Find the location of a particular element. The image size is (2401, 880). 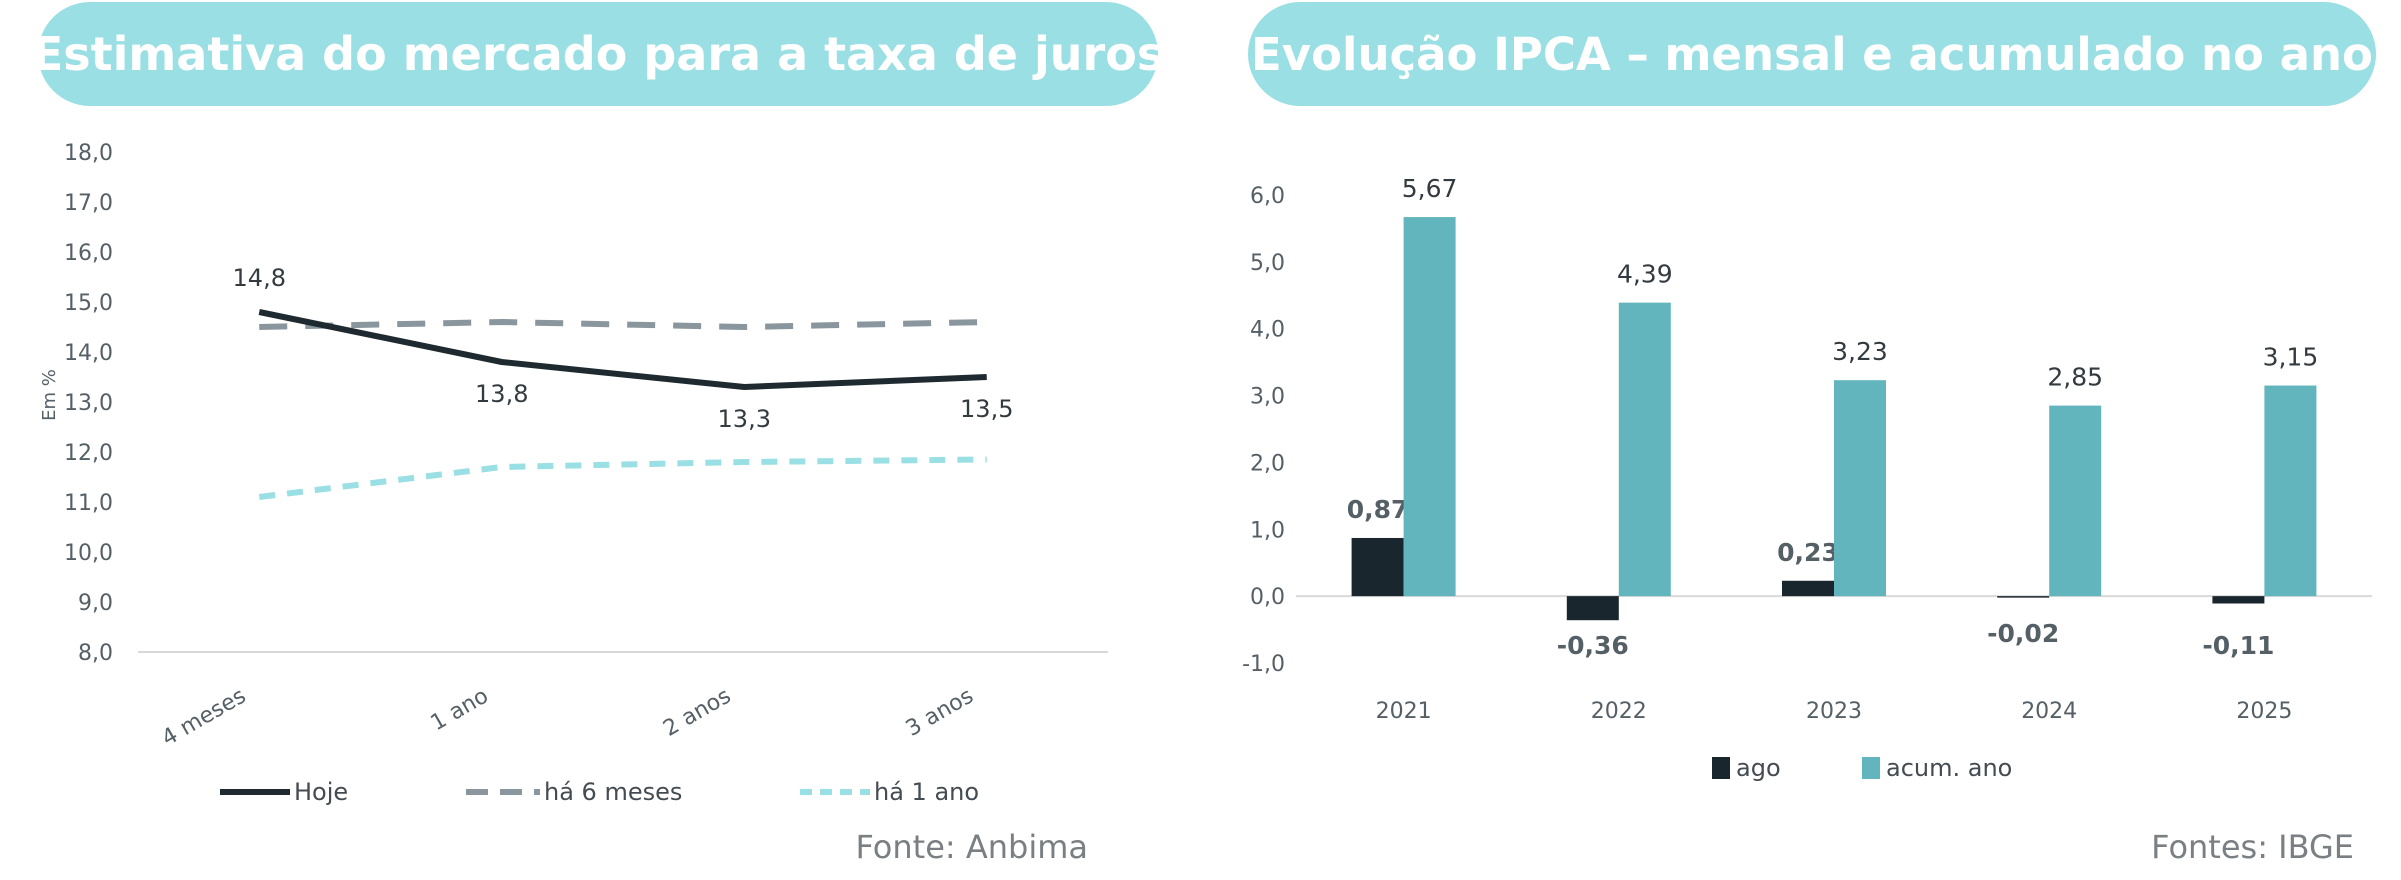

data-label: 0,23 is located at coordinates (1808, 552).